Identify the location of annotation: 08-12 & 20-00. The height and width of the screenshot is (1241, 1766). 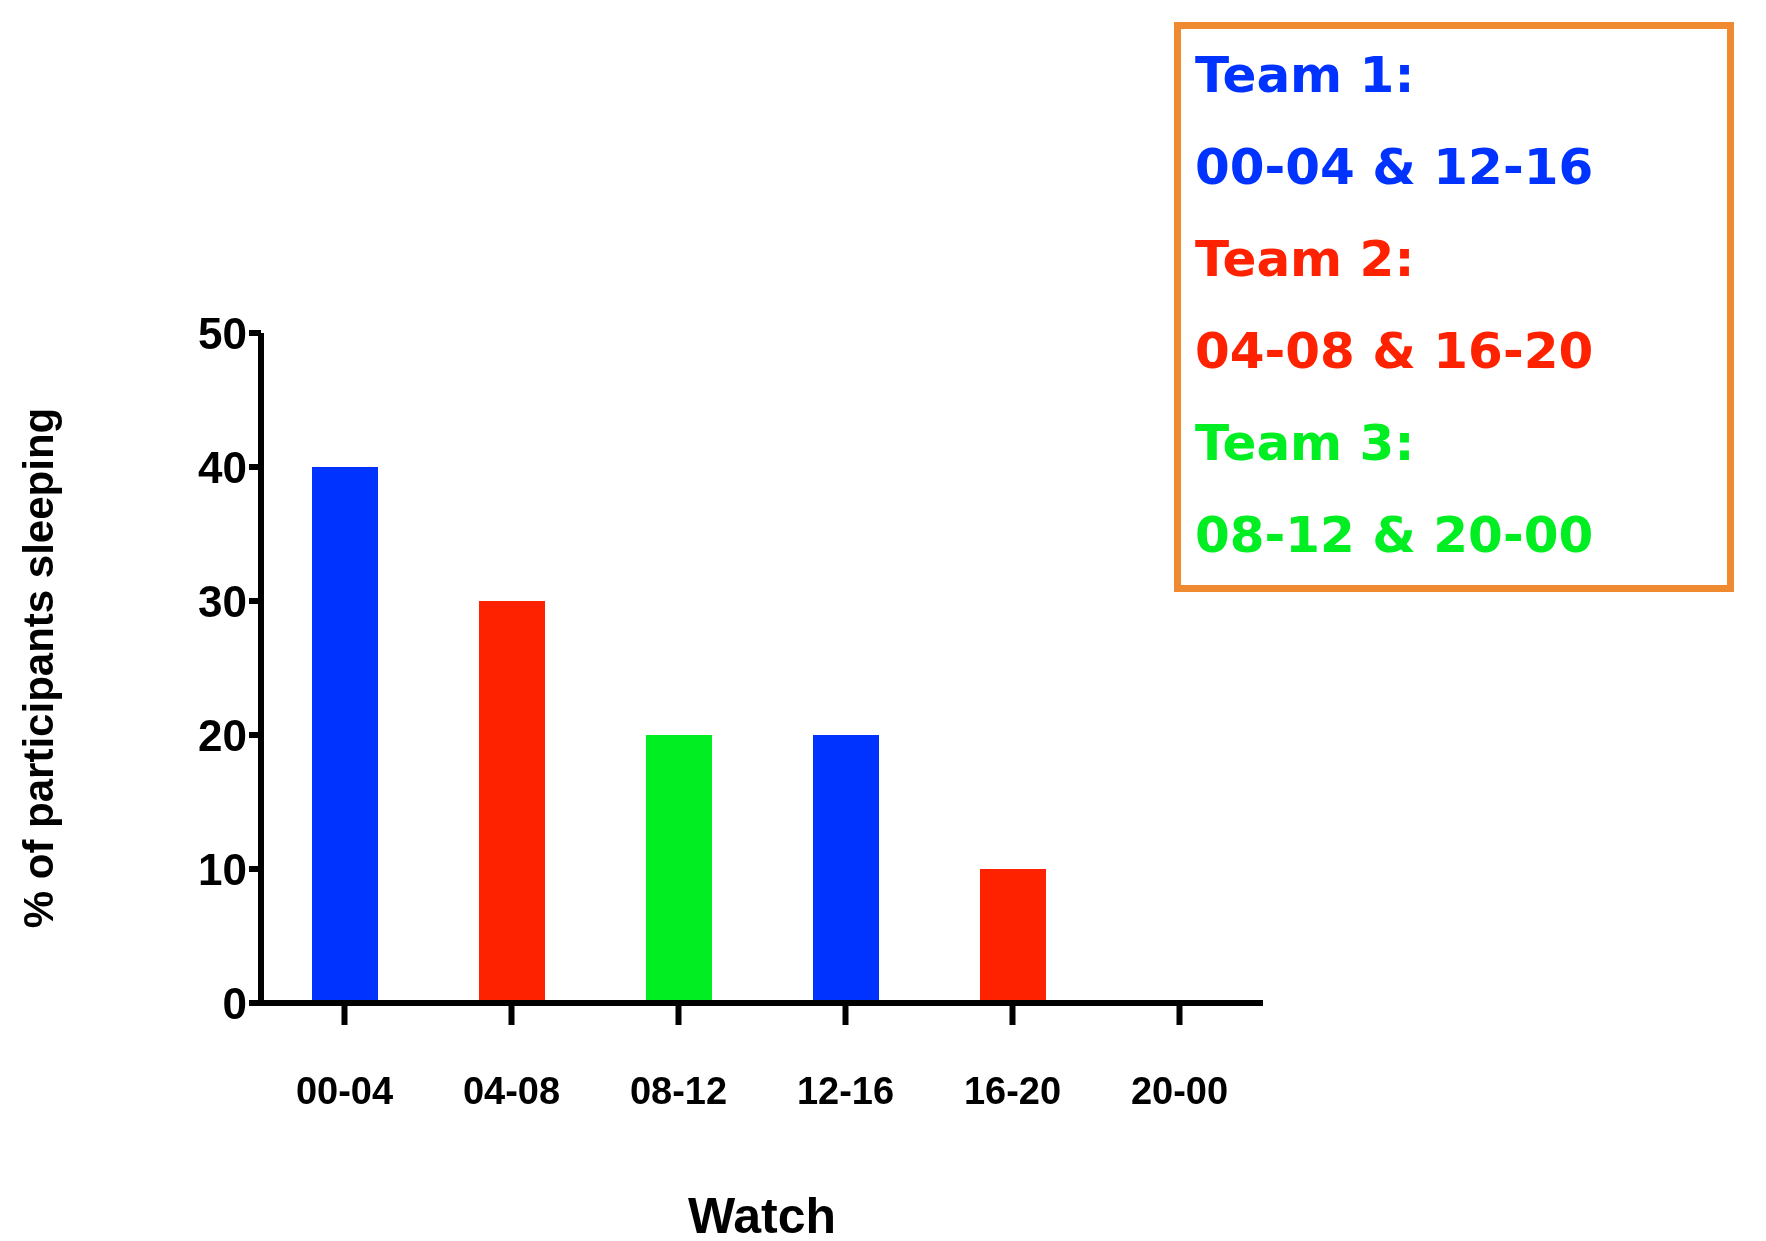
(1395, 535).